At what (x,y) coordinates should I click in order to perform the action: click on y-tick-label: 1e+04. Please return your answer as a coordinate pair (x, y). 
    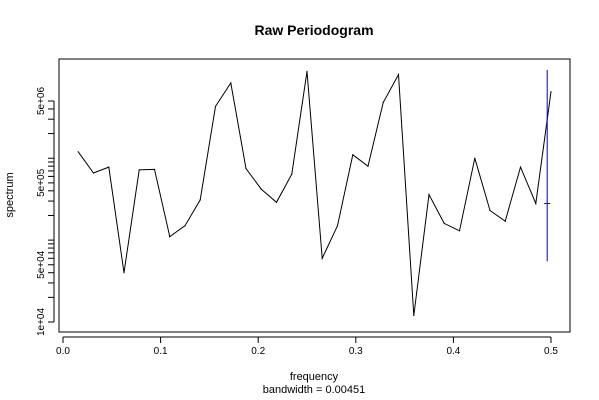
    Looking at the image, I should click on (41, 322).